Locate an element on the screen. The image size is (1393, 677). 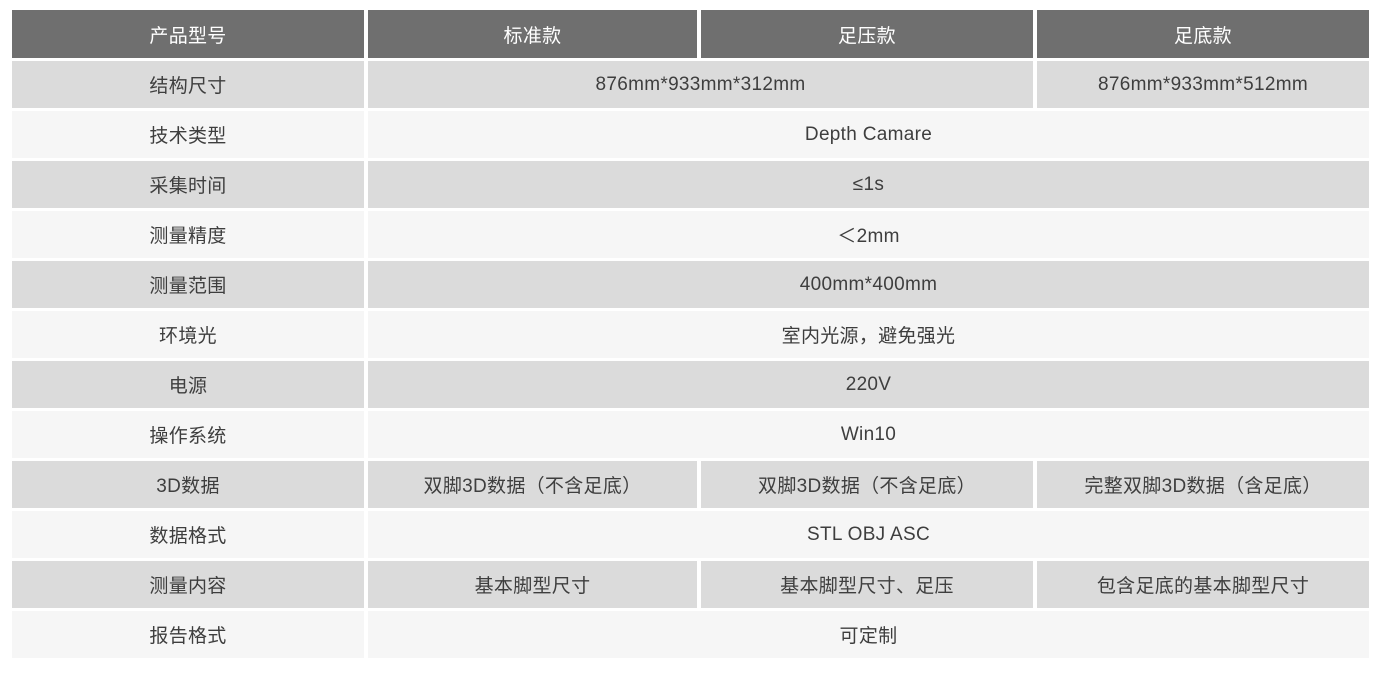
table-row: 电源 220V is located at coordinates (690, 384).